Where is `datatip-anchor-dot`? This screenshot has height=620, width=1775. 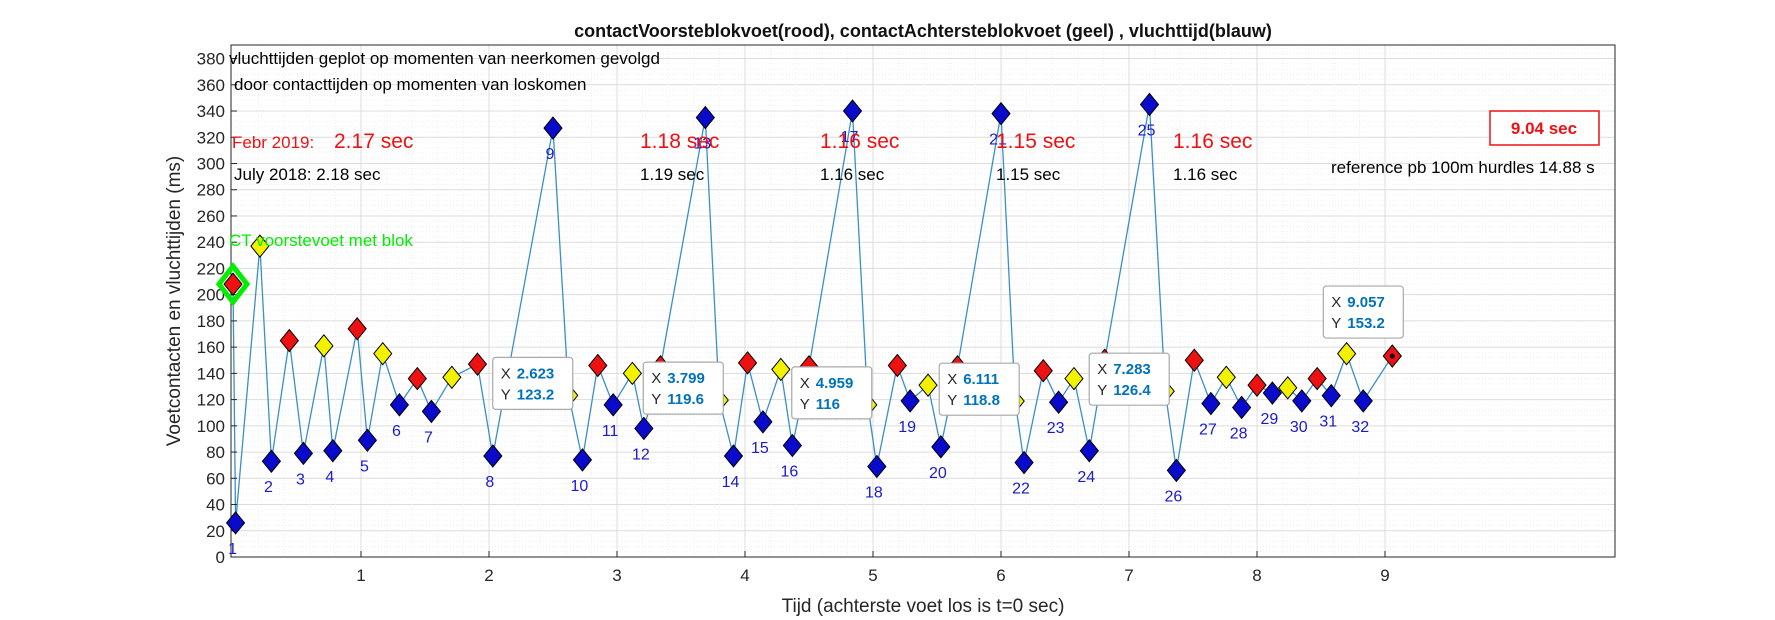
datatip-anchor-dot is located at coordinates (1392, 356).